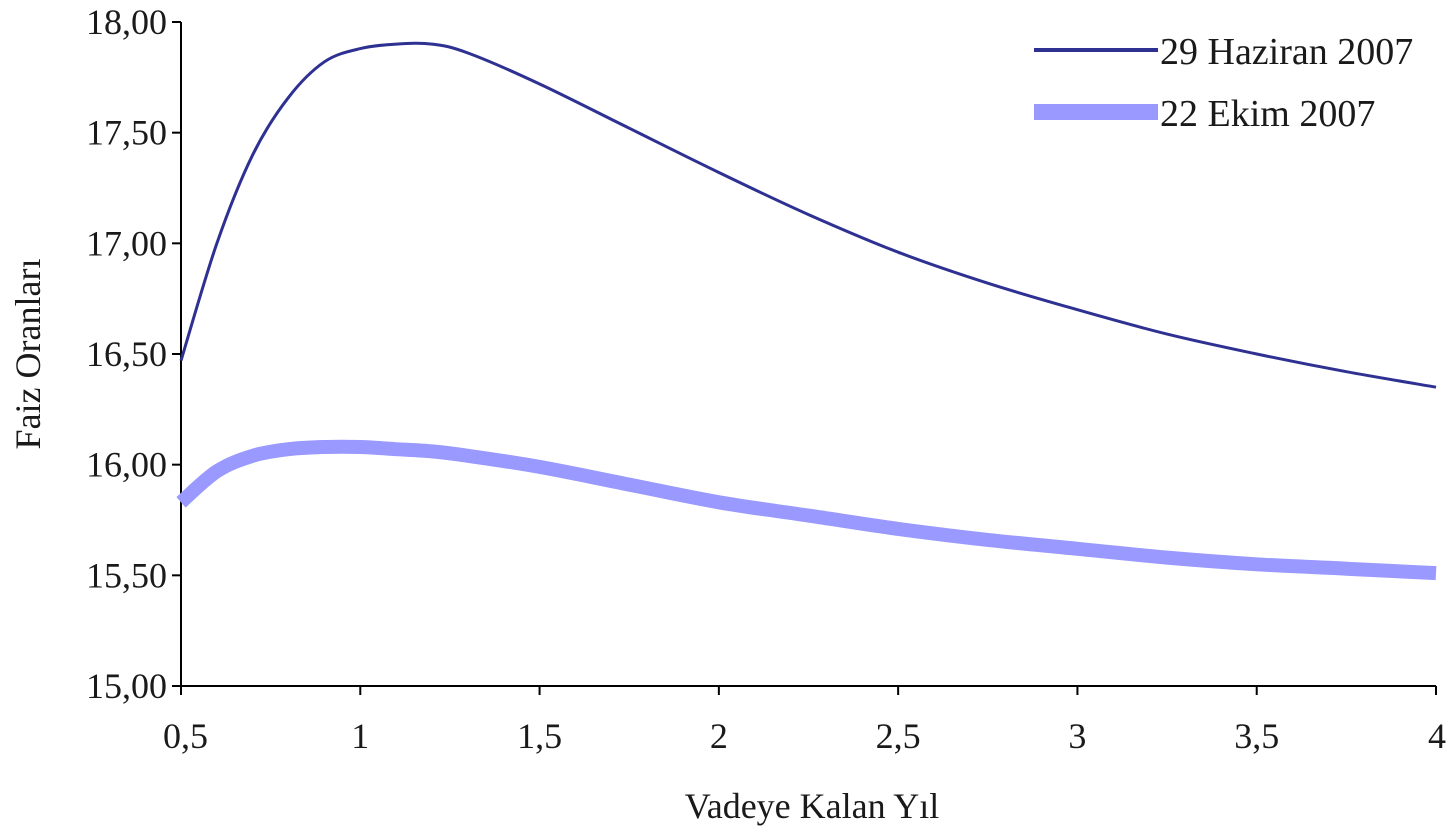 This screenshot has width=1452, height=830. I want to click on x-tick-label: 1,5, so click(539, 736).